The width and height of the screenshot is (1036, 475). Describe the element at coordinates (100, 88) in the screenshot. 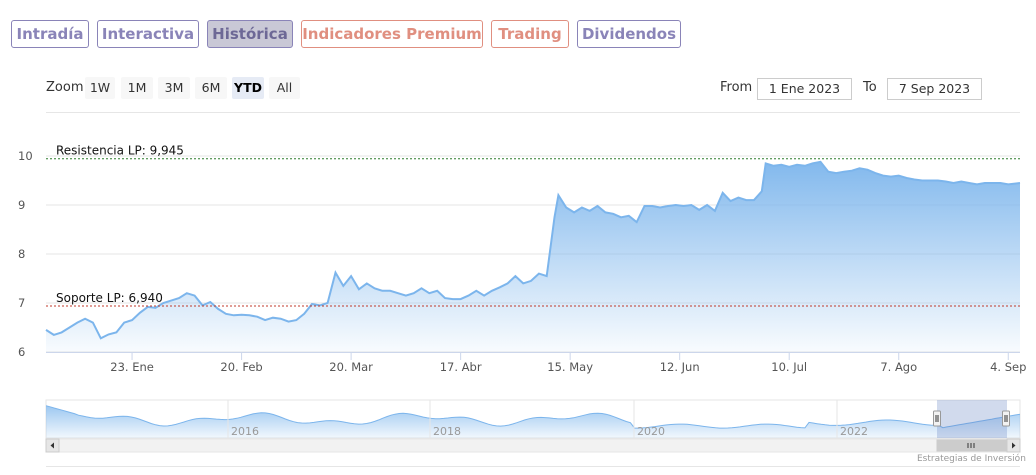

I see `zoom-button-1w: 1W` at that location.